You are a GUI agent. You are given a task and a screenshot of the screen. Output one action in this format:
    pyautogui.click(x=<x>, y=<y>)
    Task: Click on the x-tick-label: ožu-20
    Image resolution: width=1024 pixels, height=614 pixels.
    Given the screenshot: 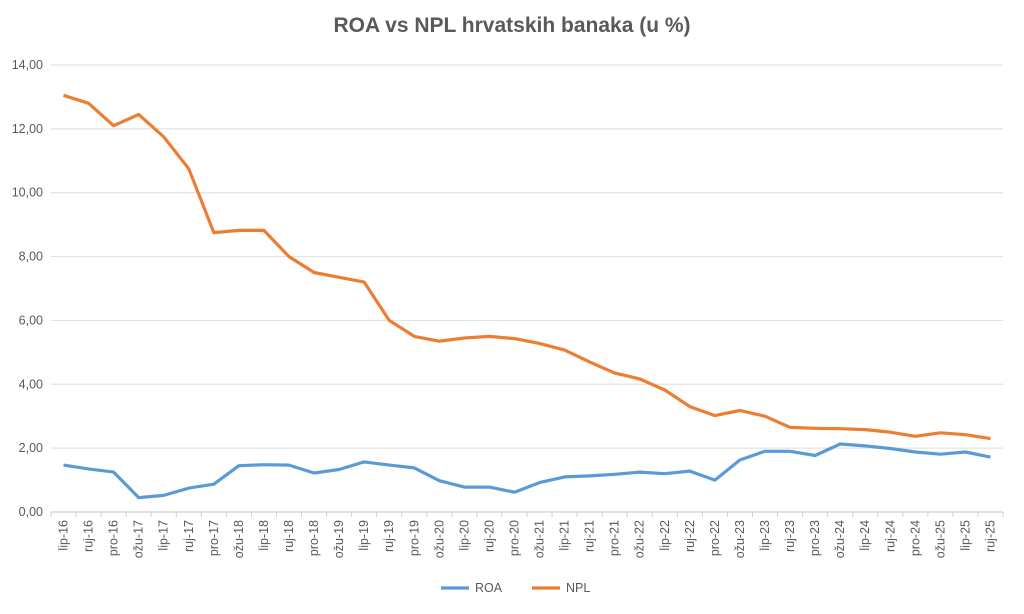 What is the action you would take?
    pyautogui.click(x=439, y=539)
    